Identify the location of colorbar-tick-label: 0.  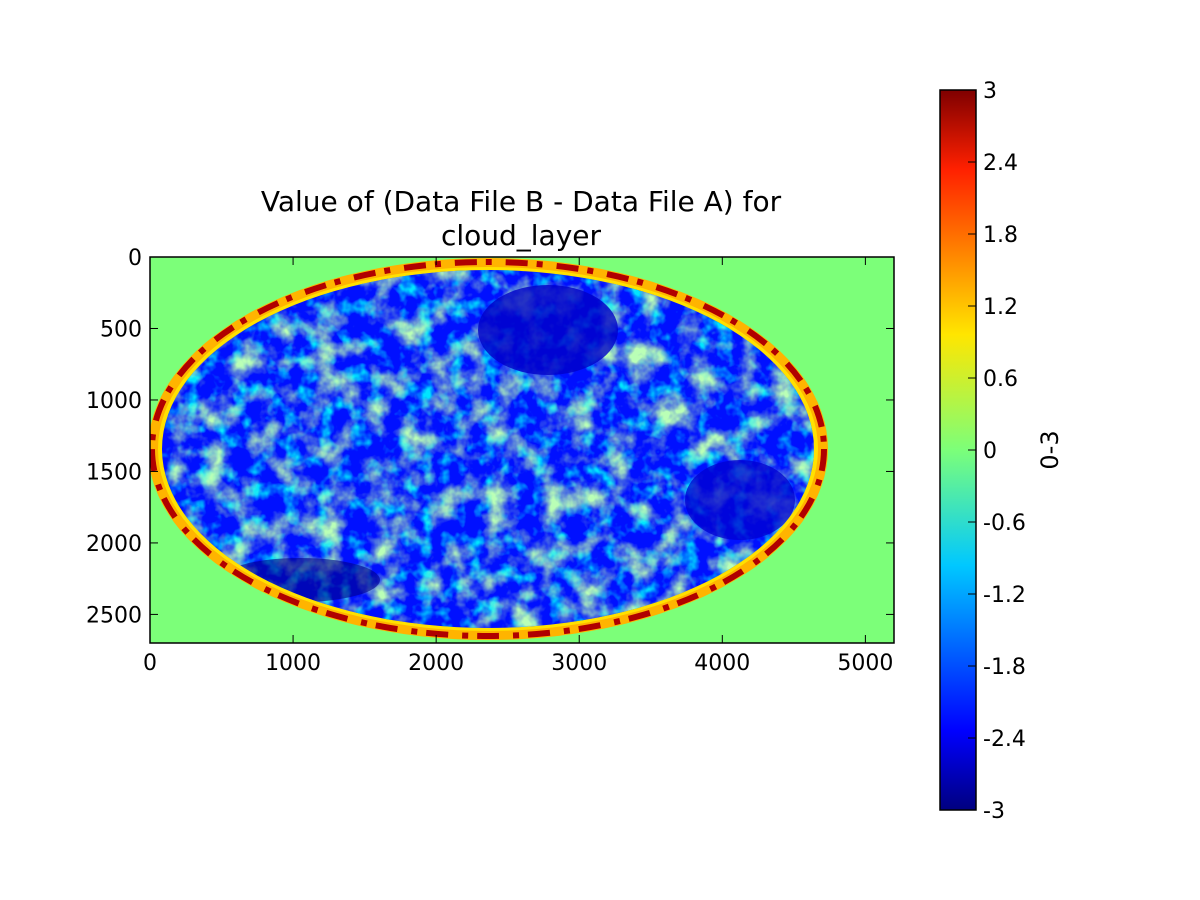
(990, 451).